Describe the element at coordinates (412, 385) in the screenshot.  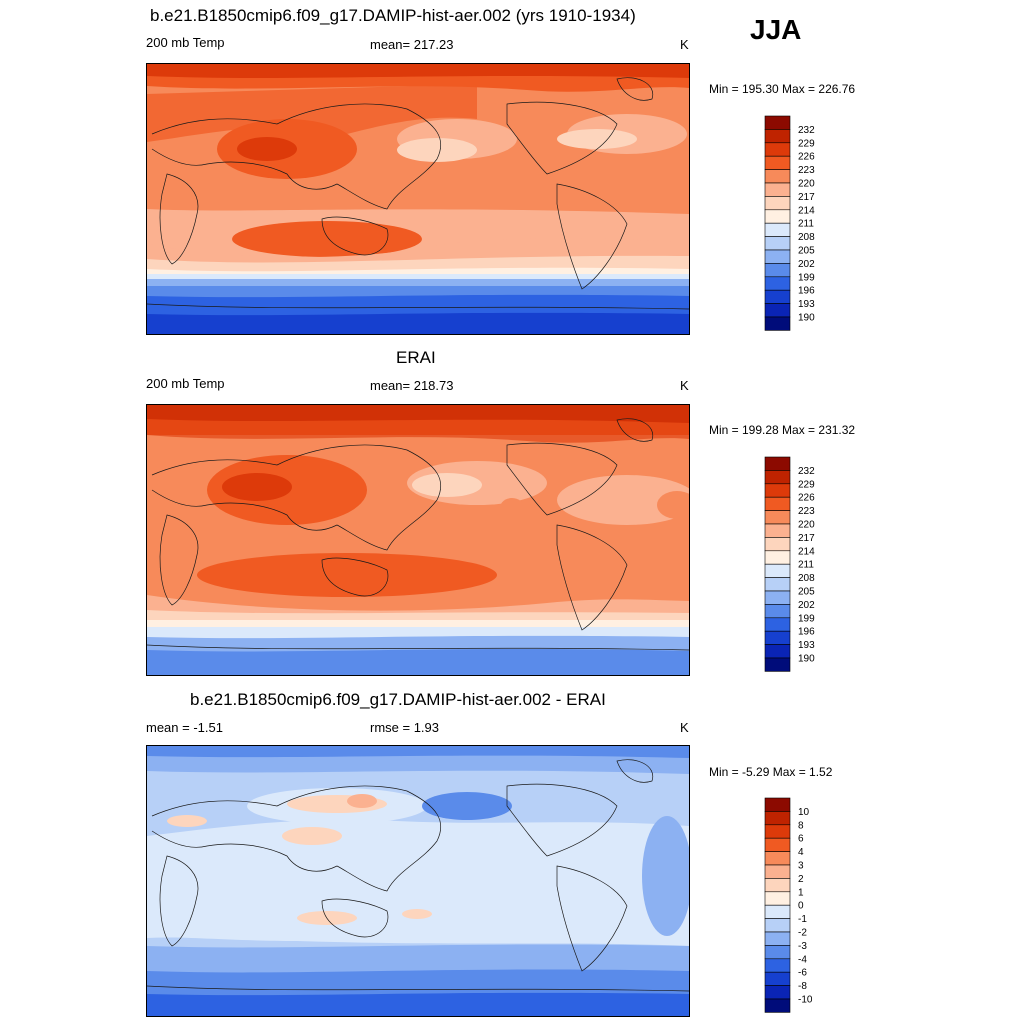
I see `panel2-mean-label: mean= 218.73` at that location.